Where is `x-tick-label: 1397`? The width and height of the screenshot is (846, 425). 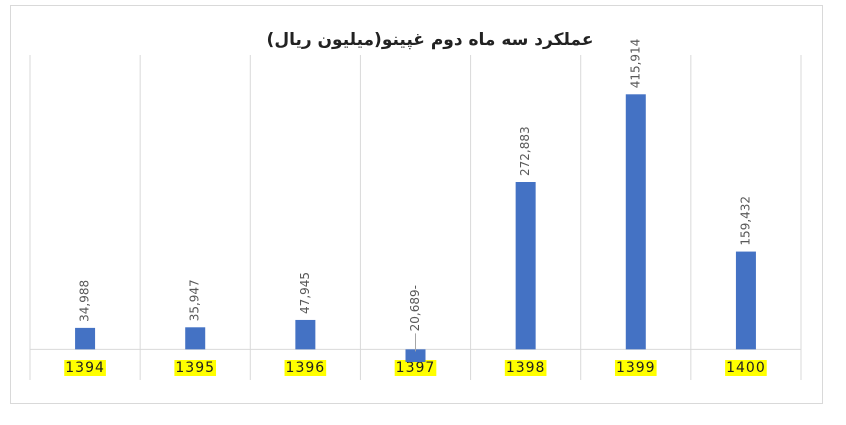 x-tick-label: 1397 is located at coordinates (416, 368).